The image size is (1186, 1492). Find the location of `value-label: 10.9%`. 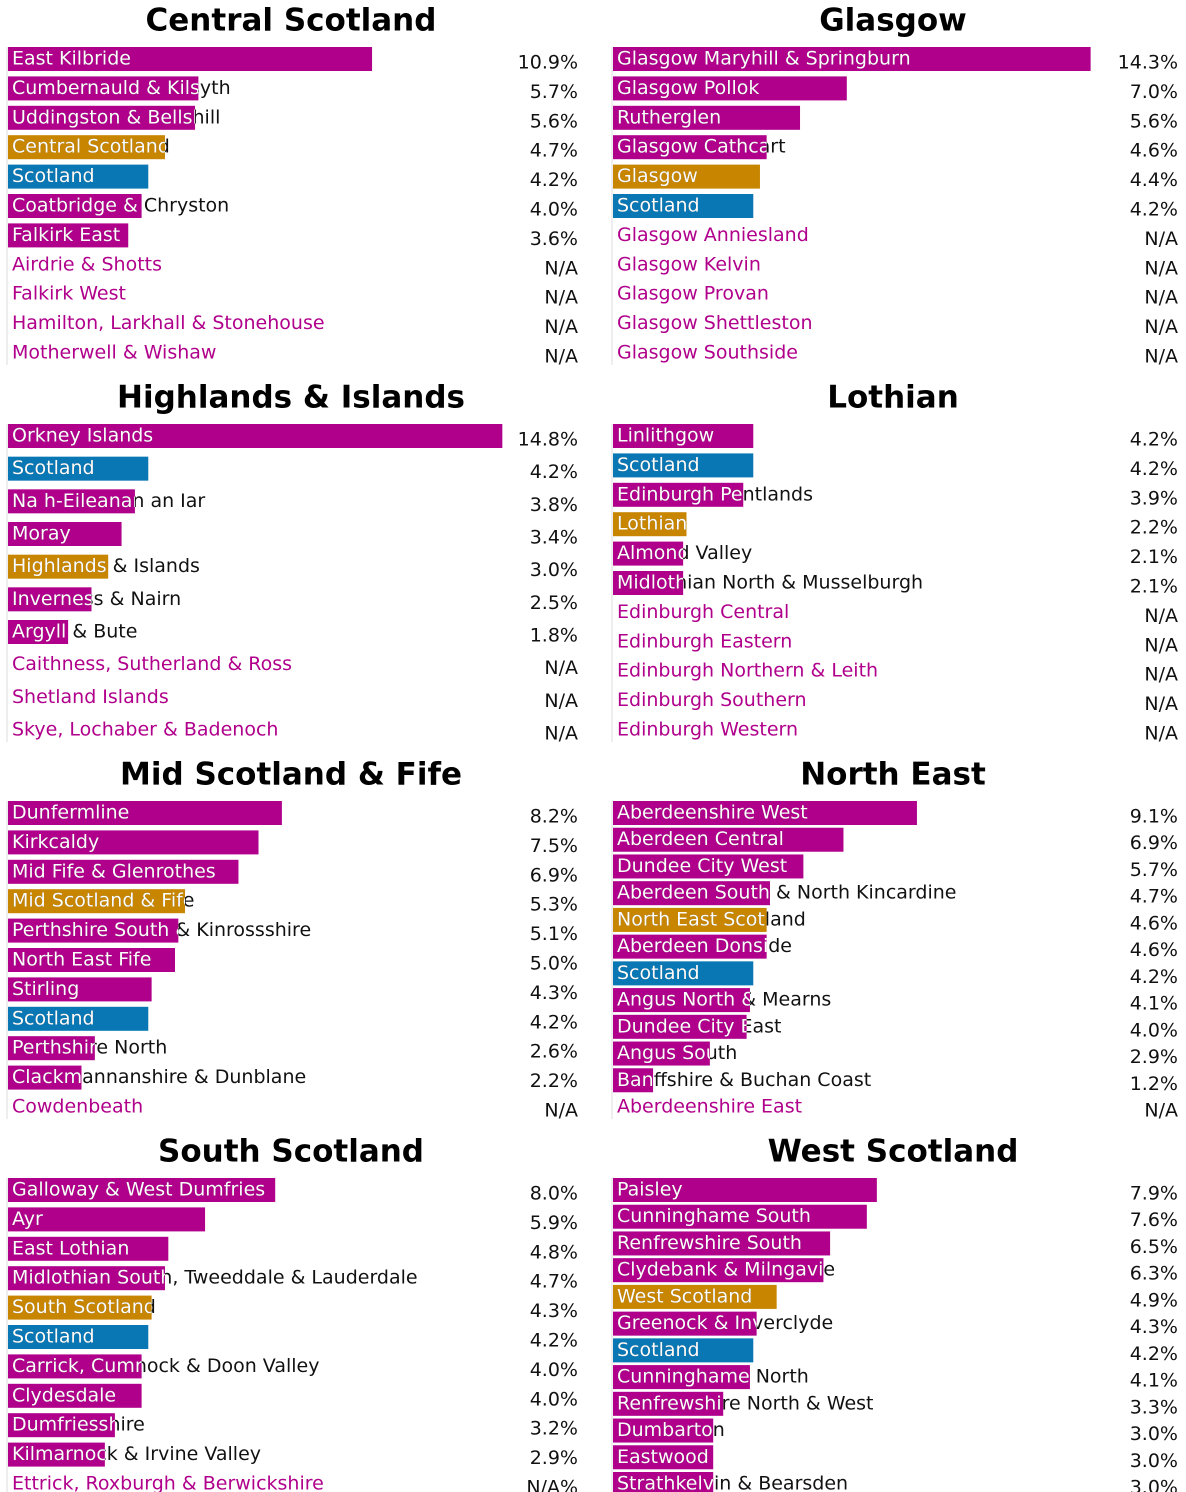

value-label: 10.9% is located at coordinates (548, 63).